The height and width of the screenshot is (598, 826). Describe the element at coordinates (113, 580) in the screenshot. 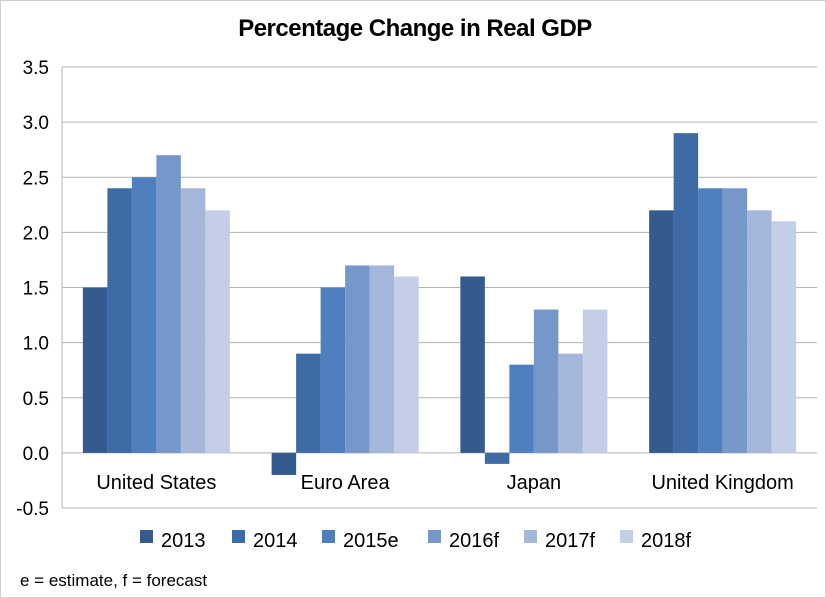

I see `footnote: e = estimate, f = forecast` at that location.